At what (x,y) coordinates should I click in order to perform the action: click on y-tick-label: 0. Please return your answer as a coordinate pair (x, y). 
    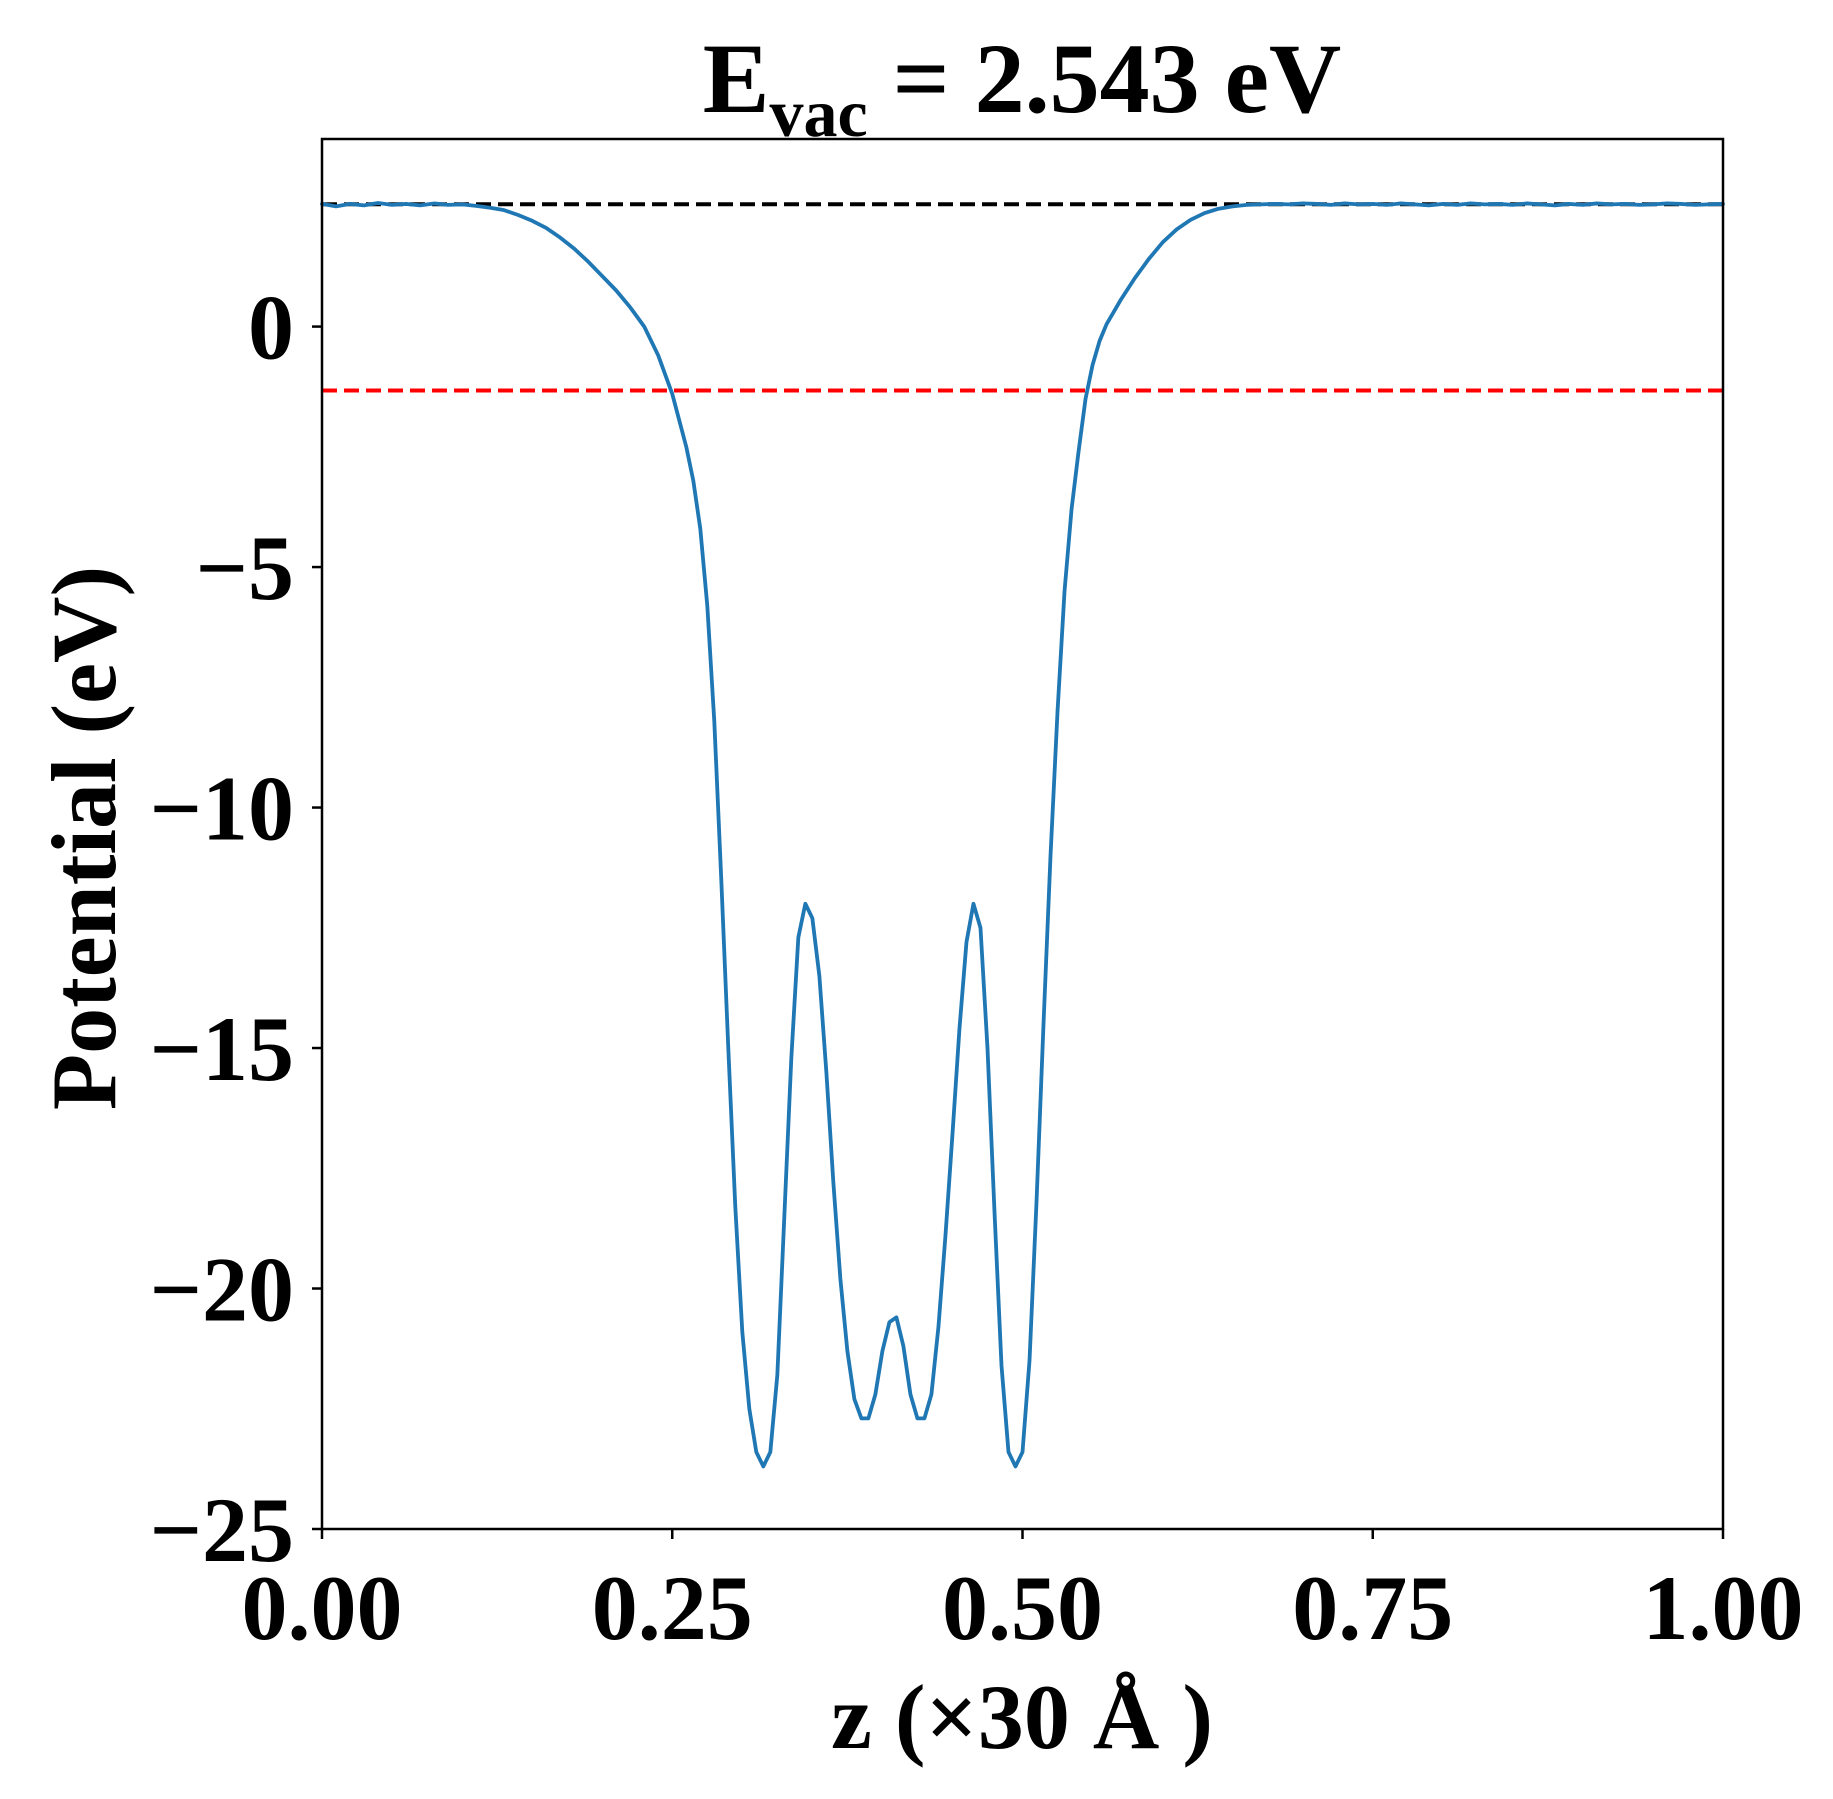
    Looking at the image, I should click on (271, 328).